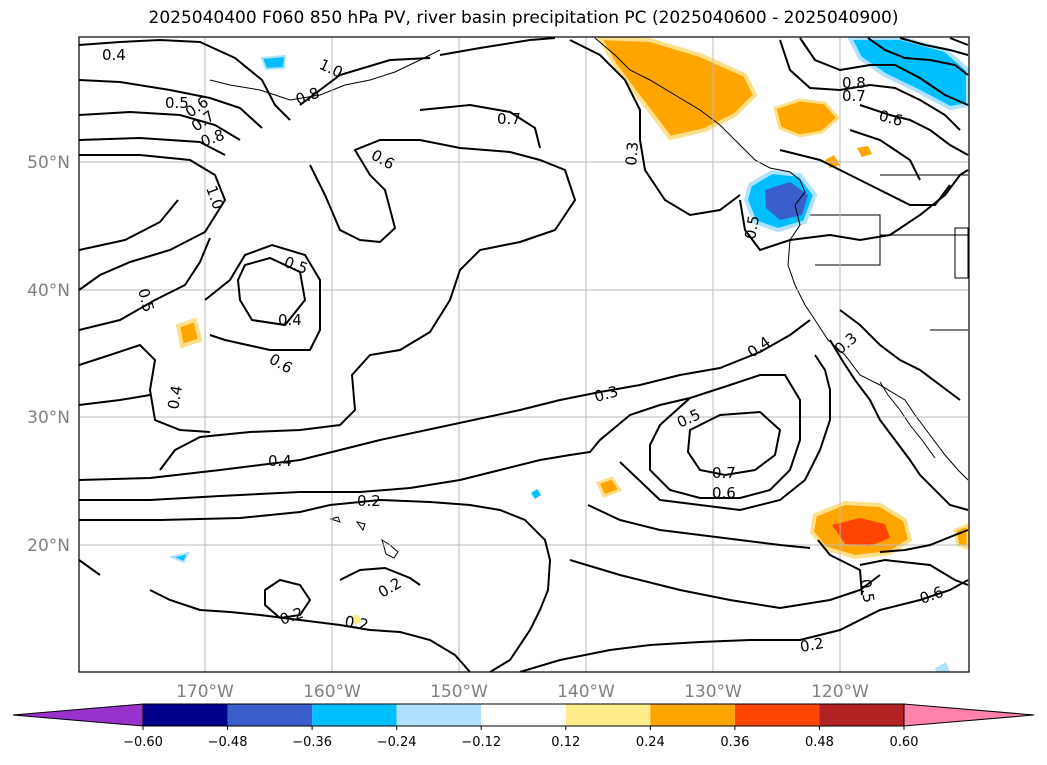  I want to click on colorbar-extend-high, so click(969, 715).